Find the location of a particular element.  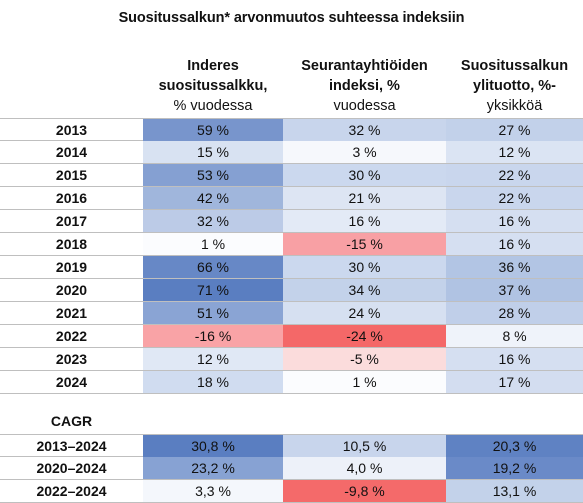

column-header-portfolio: Inderes suositussalkku, % vuodessa is located at coordinates (213, 86).